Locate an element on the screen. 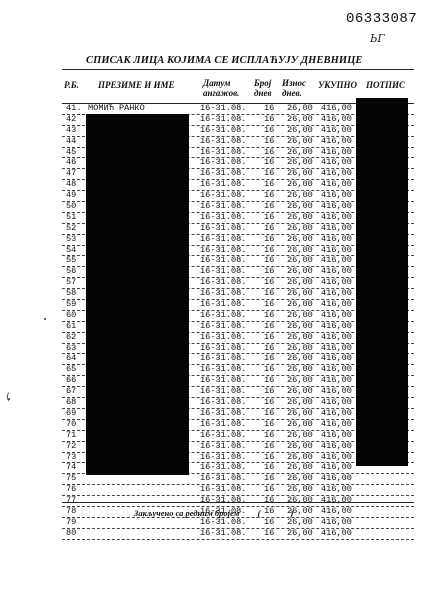 The image size is (430, 608). table-row: 47 16-31.08. 16 26,00 416,00 is located at coordinates (238, 174).